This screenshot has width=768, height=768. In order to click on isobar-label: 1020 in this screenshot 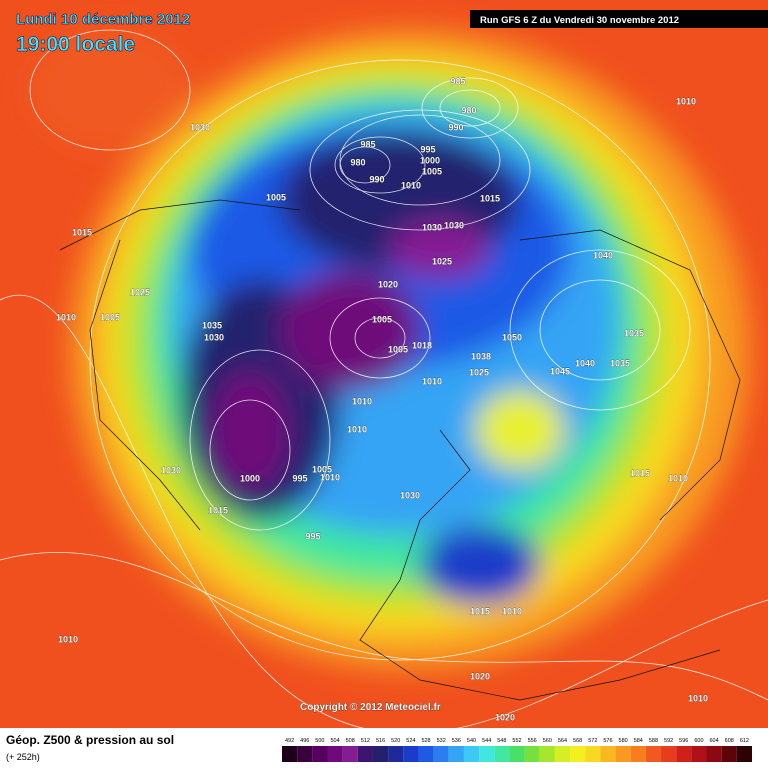, I will do `click(480, 676)`.